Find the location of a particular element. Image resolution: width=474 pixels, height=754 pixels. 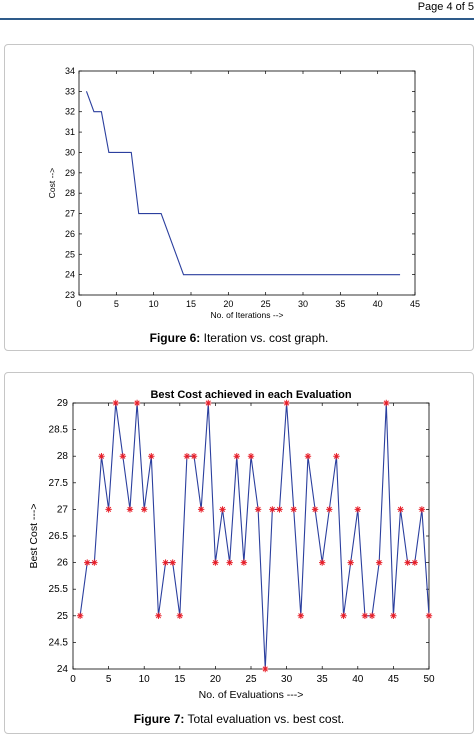

chart1-y-tick-label: 29 is located at coordinates (70, 173).